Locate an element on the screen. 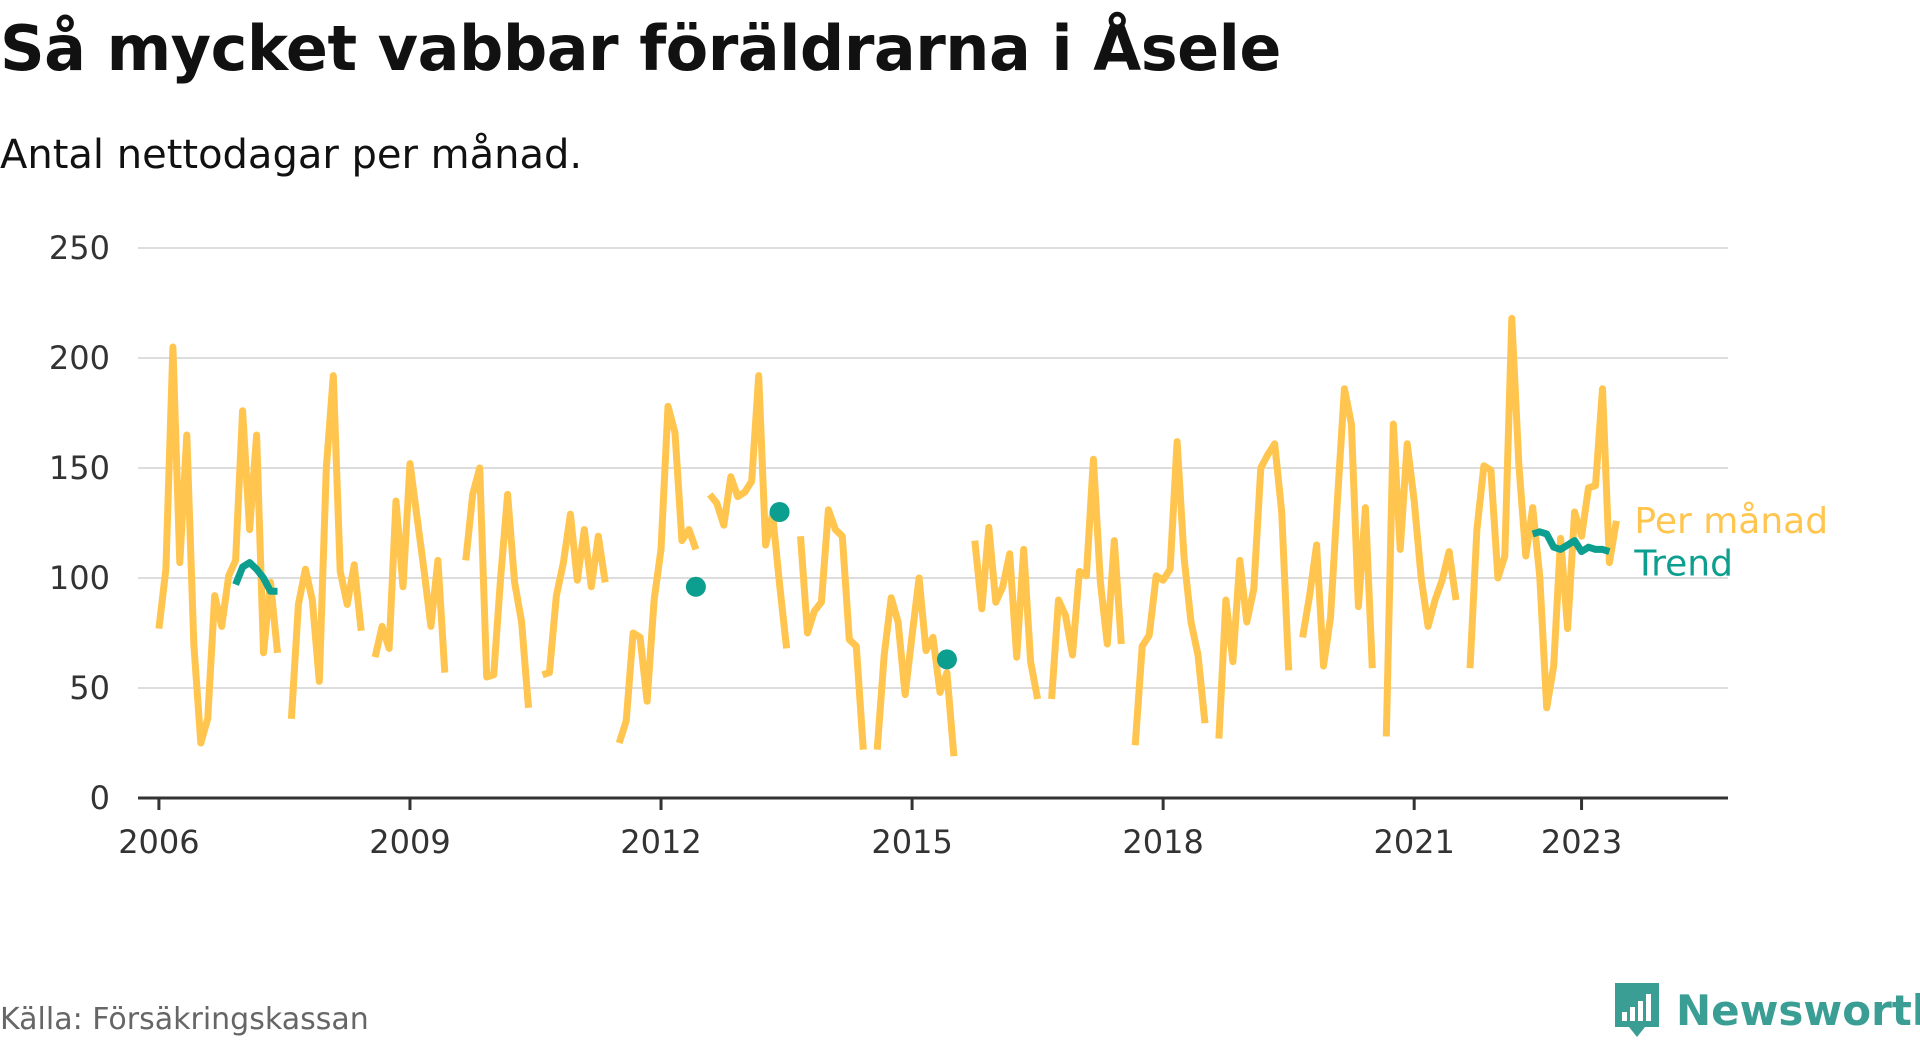 Image resolution: width=1920 pixels, height=1040 pixels. chart-title: Så mycket vabbar föräldrarna i Åsele is located at coordinates (640, 48).